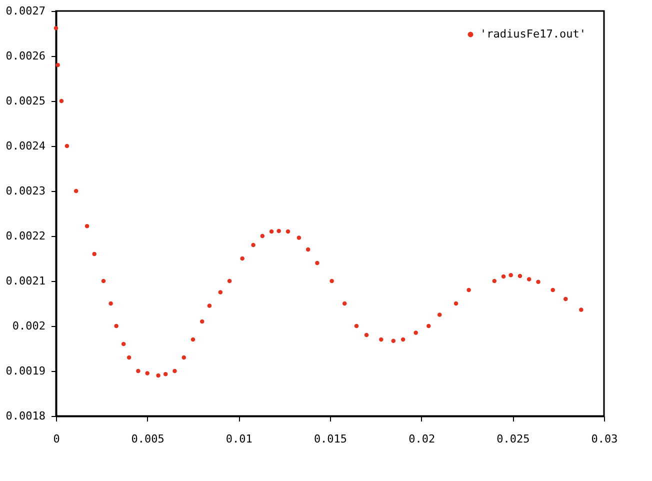  I want to click on y-tick-label: 0.002, so click(29, 326).